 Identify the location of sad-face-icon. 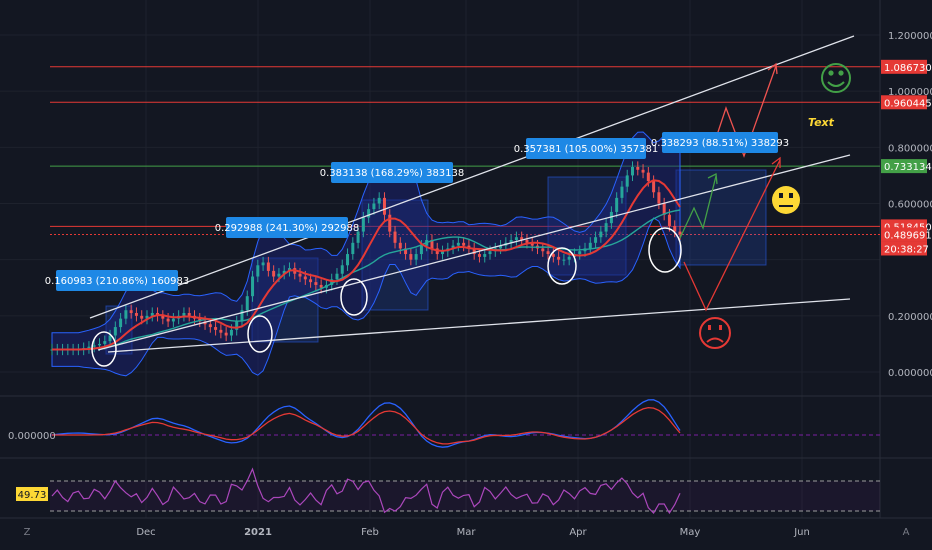
(715, 333).